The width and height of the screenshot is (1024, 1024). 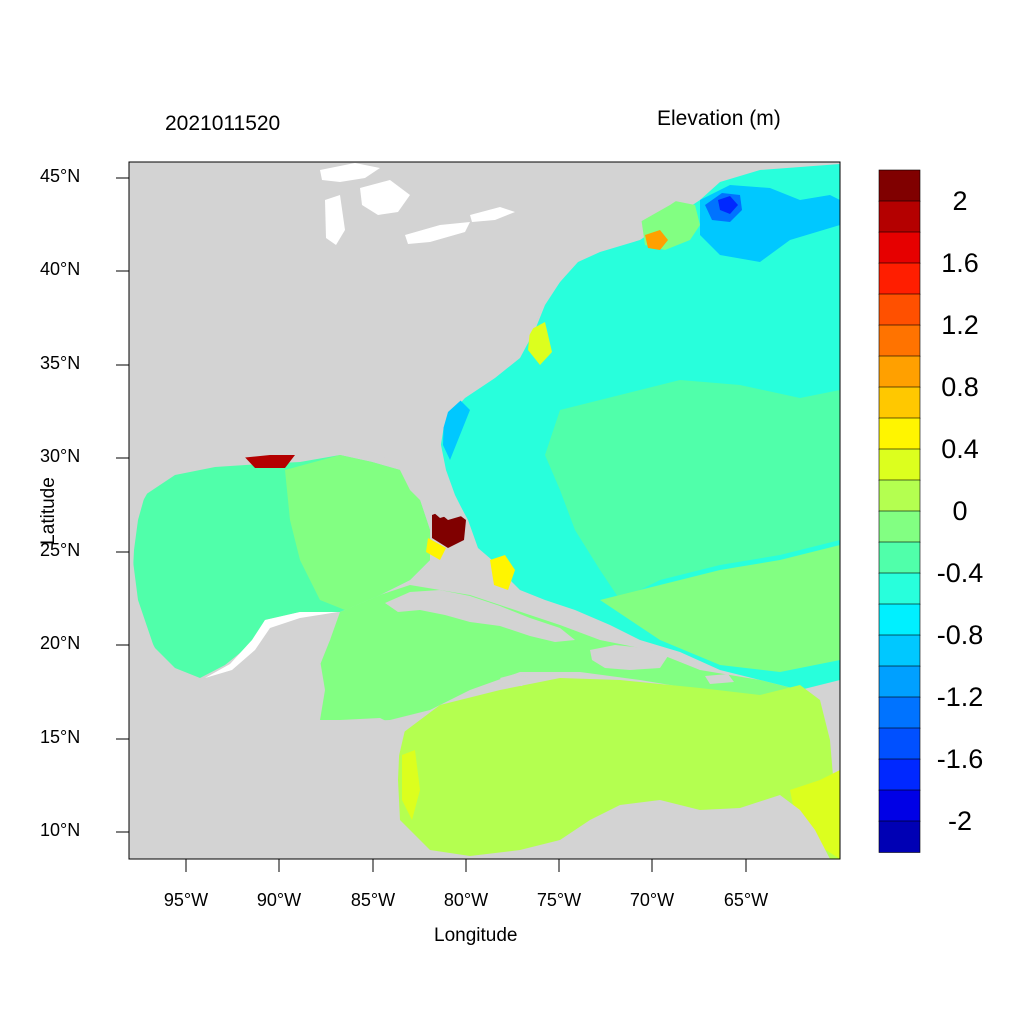 I want to click on colorbar-tick-label: -2, so click(x=959, y=821).